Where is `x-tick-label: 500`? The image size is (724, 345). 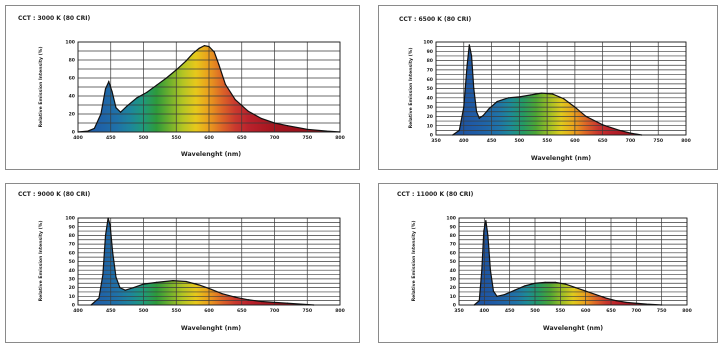
x-tick-label: 500 is located at coordinates (520, 141).